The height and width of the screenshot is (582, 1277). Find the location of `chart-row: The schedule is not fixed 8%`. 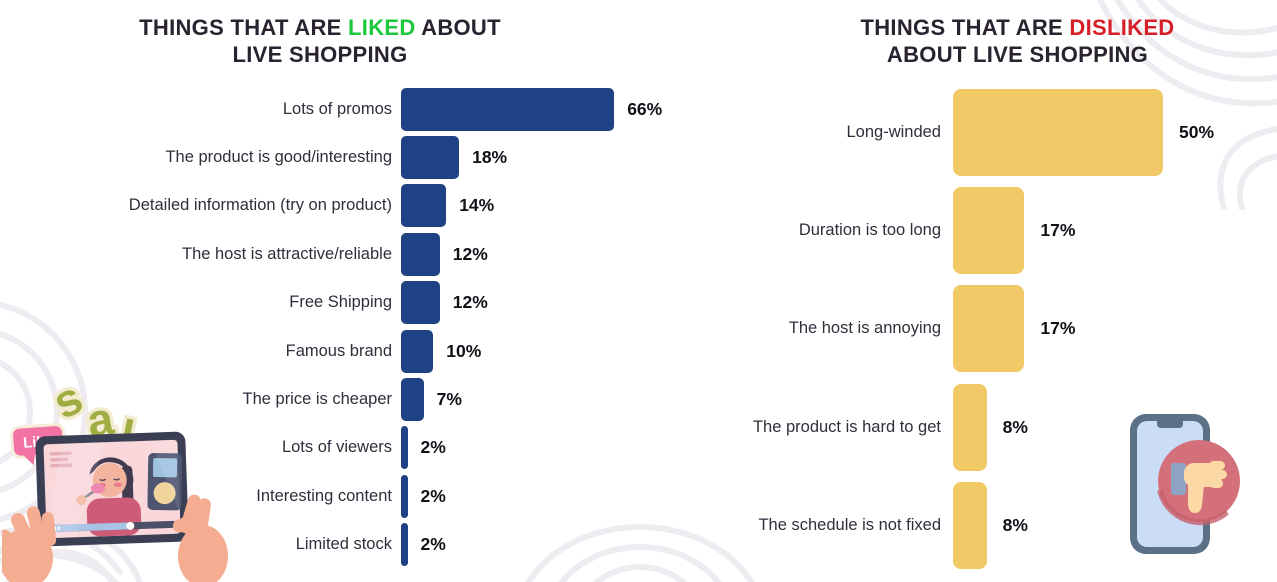

chart-row: The schedule is not fixed 8% is located at coordinates (958, 526).